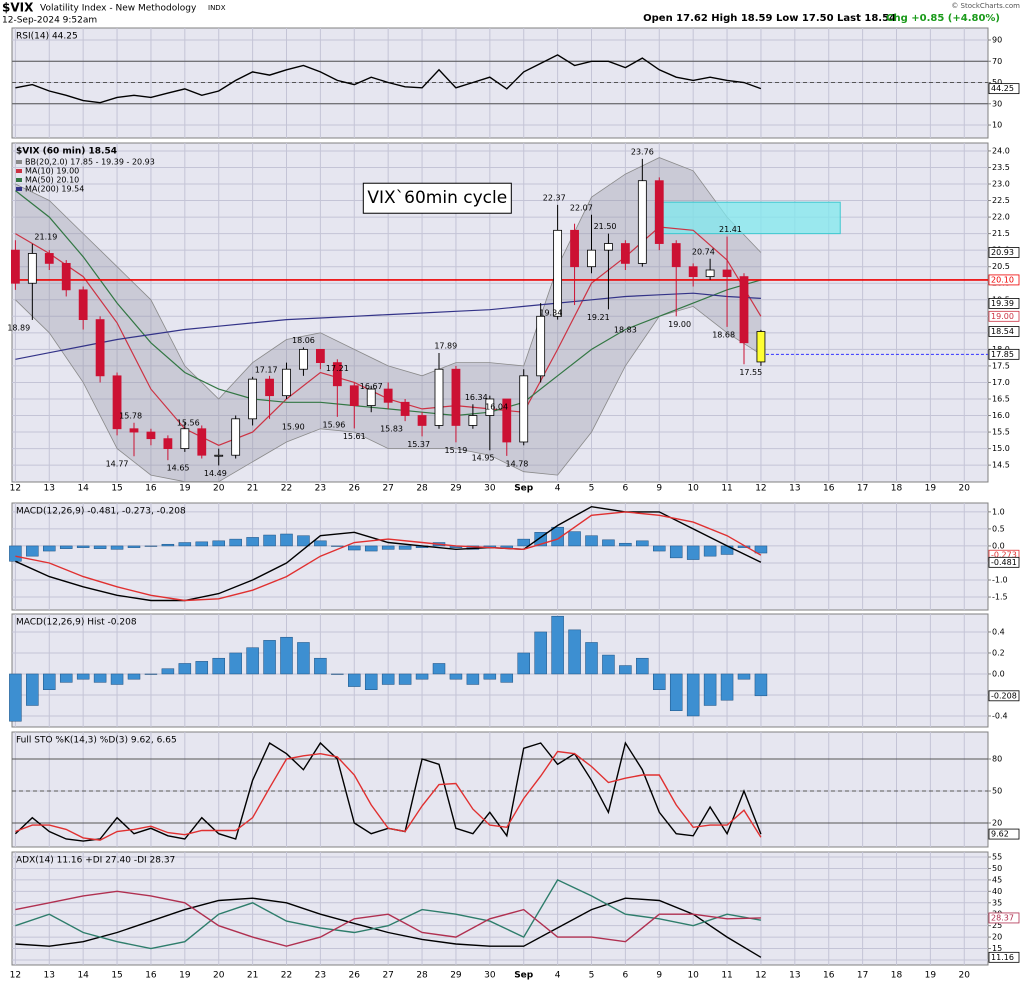 Image resolution: width=1024 pixels, height=983 pixels. Describe the element at coordinates (1002, 917) in the screenshot. I see `value-tag-label: 28.37` at that location.